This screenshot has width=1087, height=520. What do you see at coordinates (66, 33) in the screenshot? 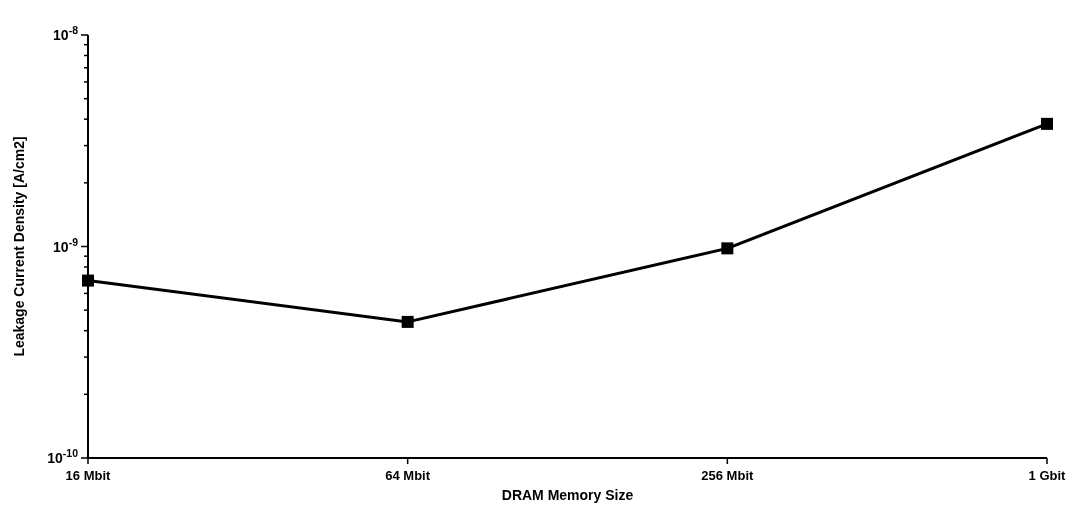
I see `y-tick-label: 10$^{-8}$` at bounding box center [66, 33].